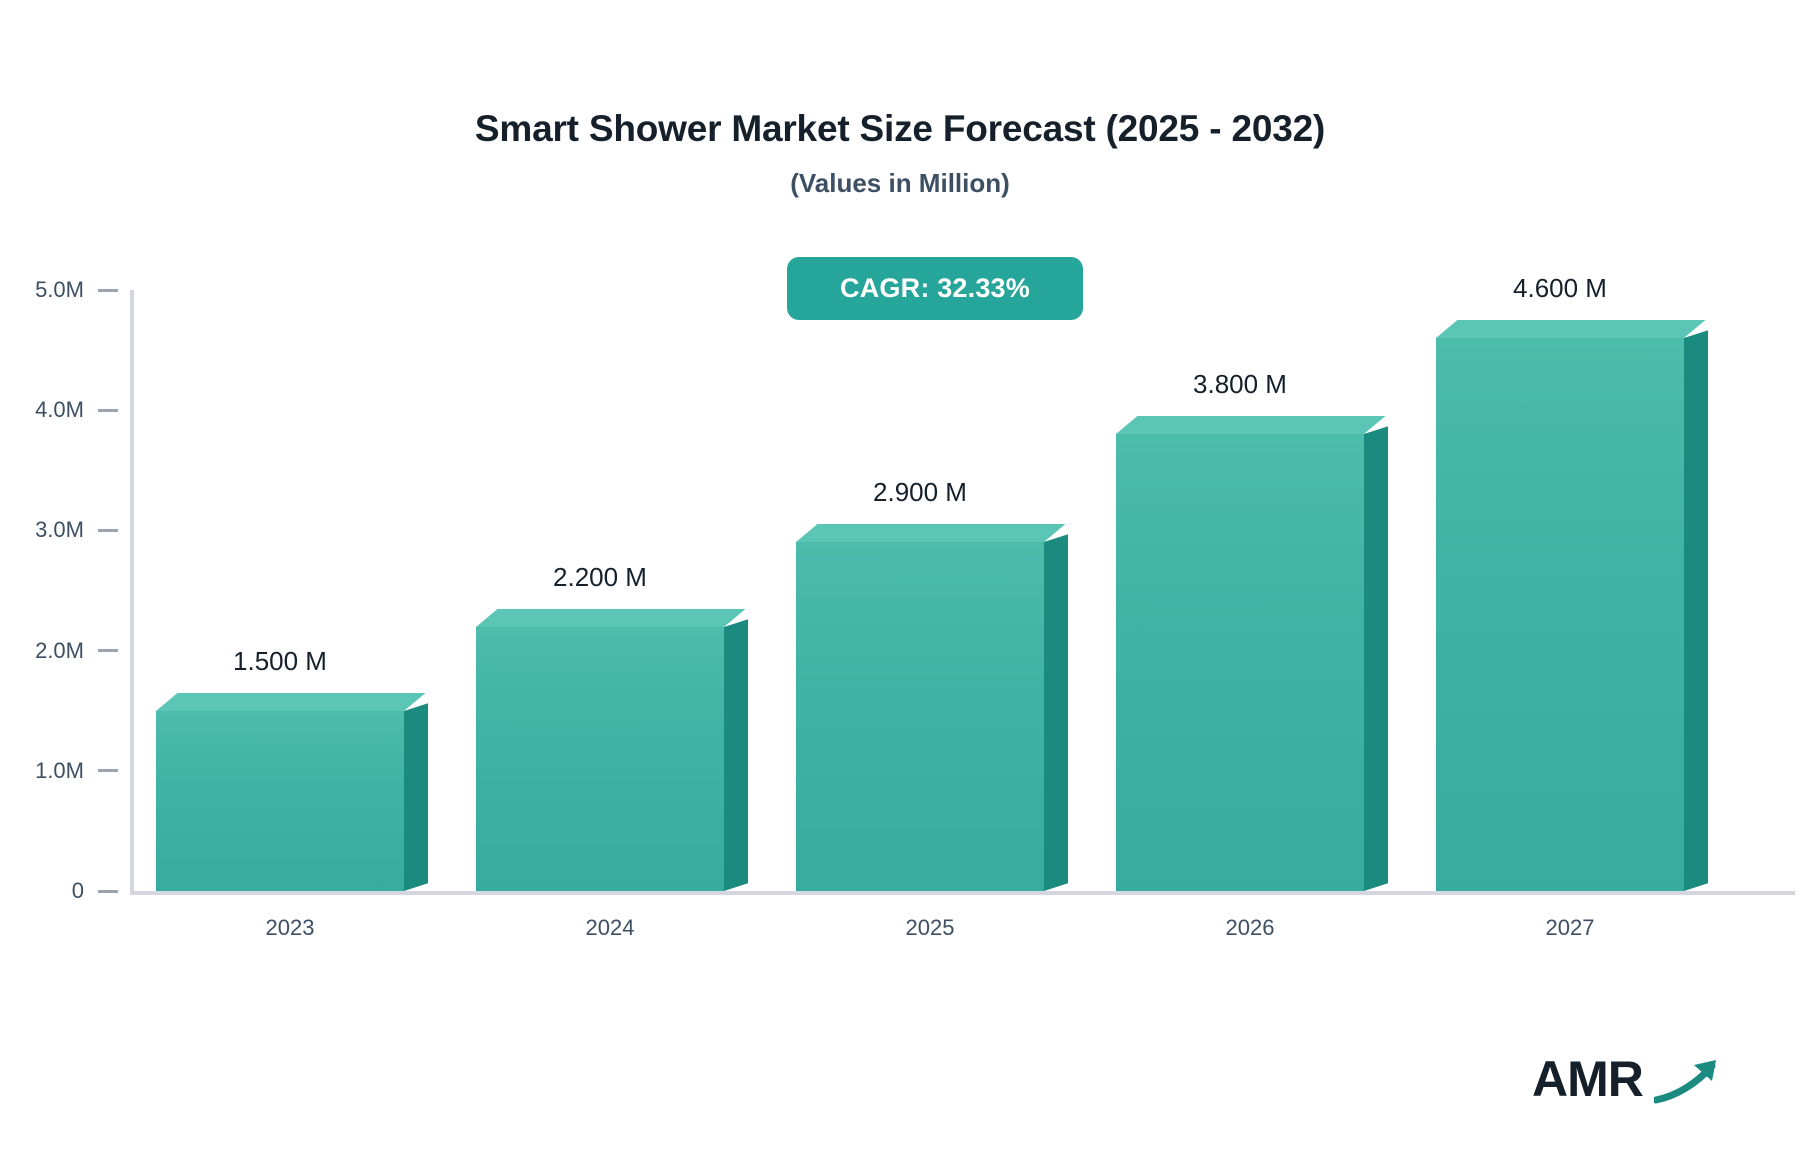  Describe the element at coordinates (59, 650) in the screenshot. I see `y-axis-tick-label: 2.0M` at that location.